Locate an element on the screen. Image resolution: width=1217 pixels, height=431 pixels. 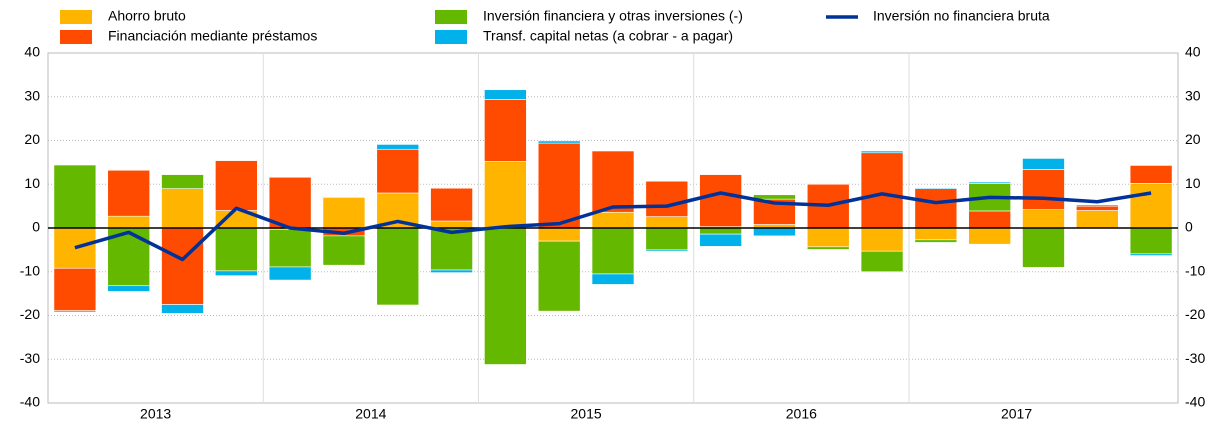
y2-tick-label: 10 is located at coordinates (1193, 183).